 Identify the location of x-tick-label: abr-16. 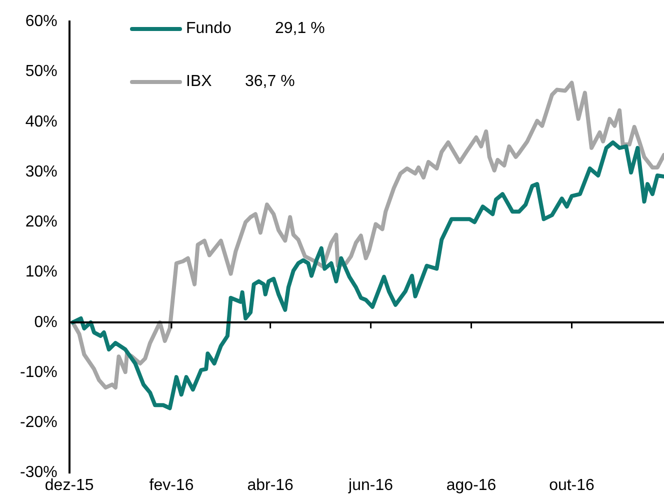
(270, 485).